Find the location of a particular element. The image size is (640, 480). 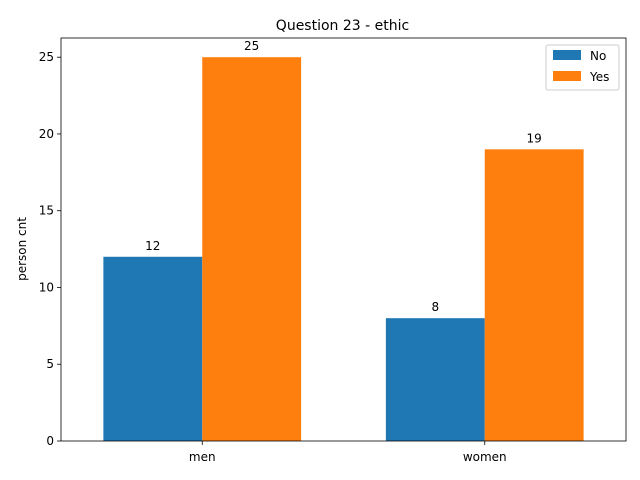

legend-swatch-no is located at coordinates (567, 55).